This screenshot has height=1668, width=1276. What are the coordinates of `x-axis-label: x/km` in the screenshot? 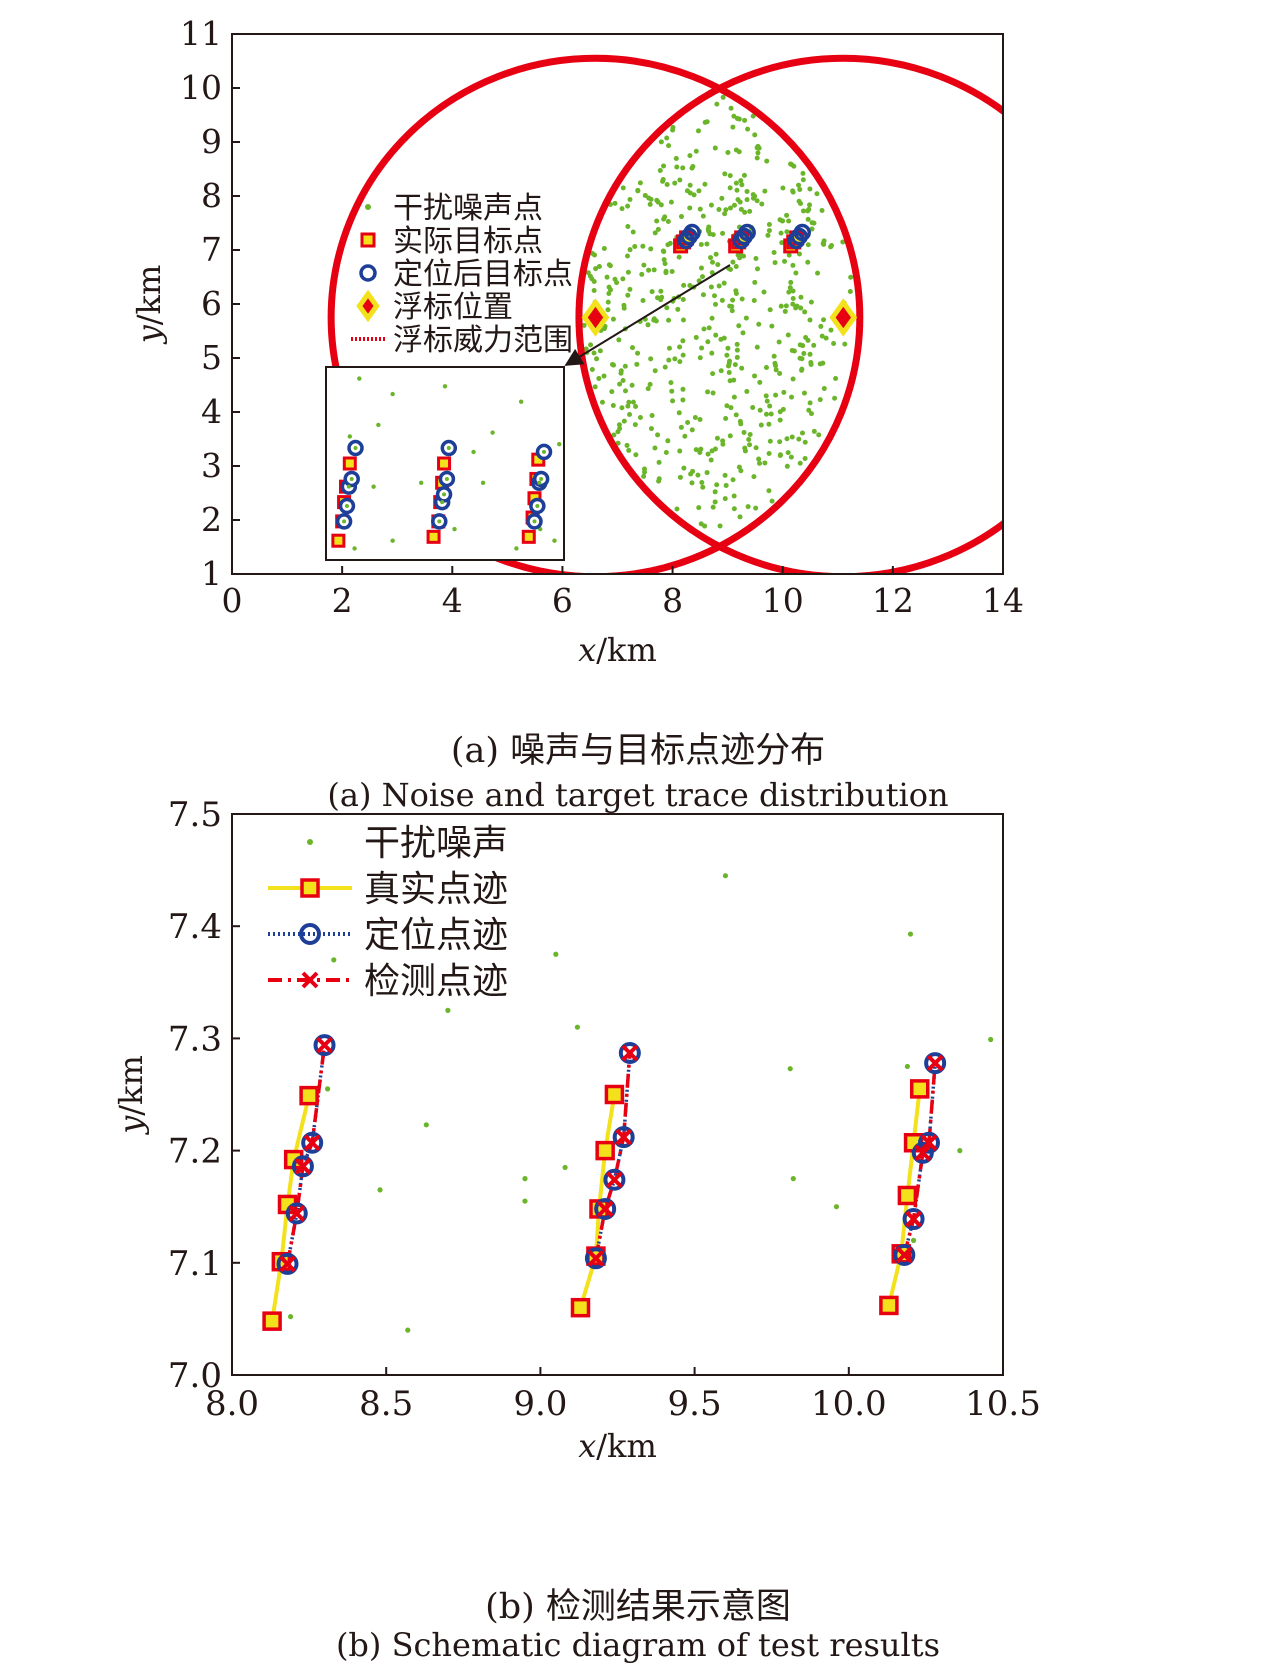 It's located at (617, 1446).